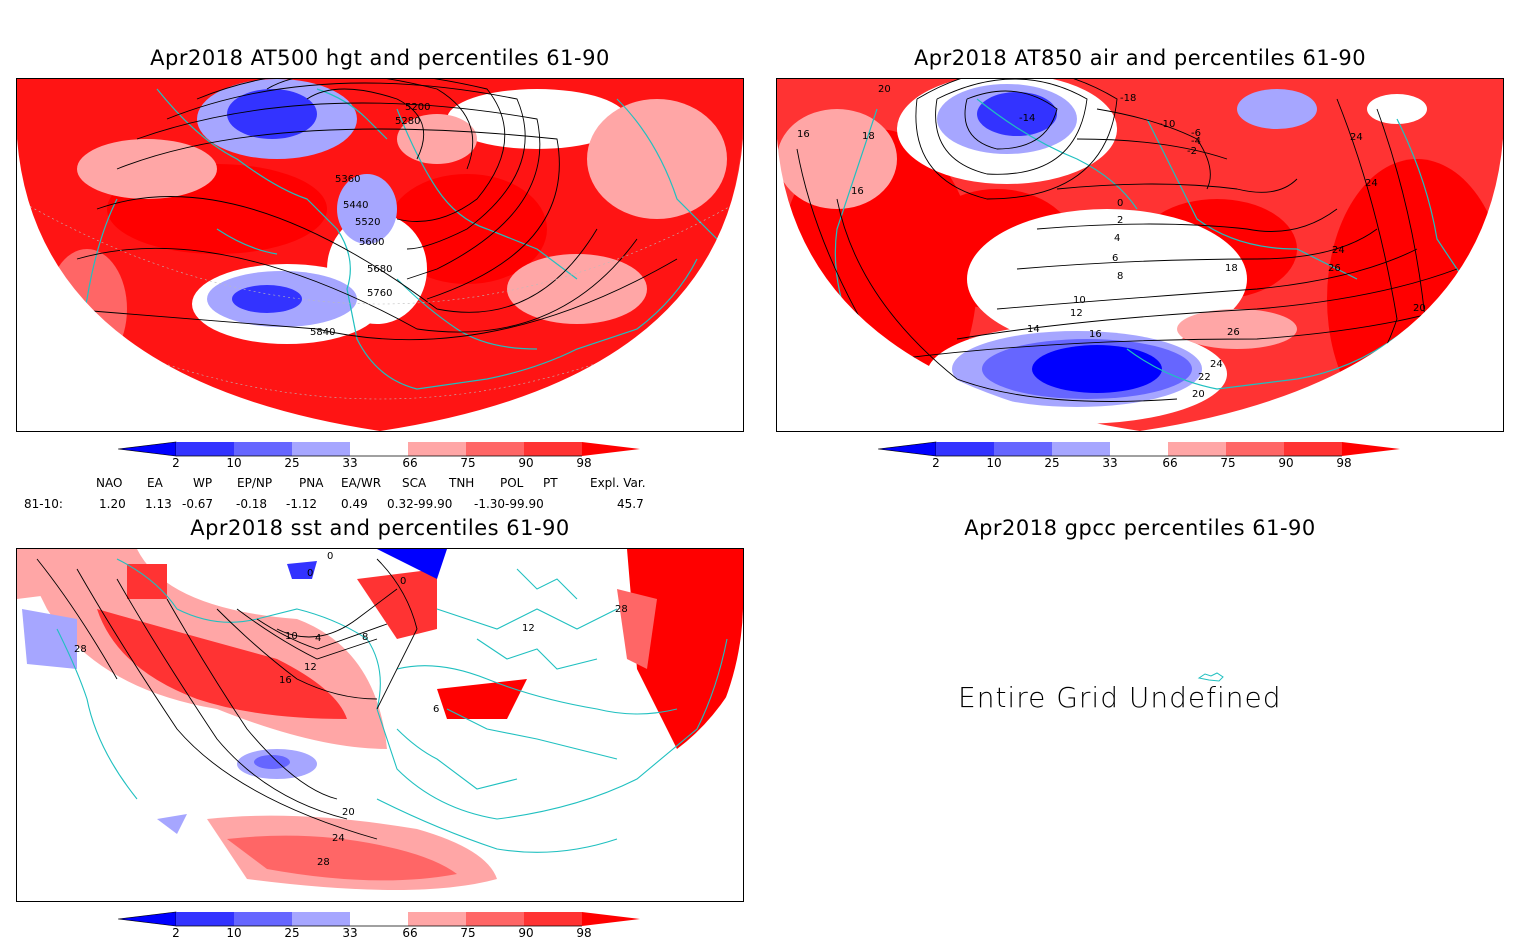 Image resolution: width=1520 pixels, height=940 pixels. Describe the element at coordinates (1210, 677) in the screenshot. I see `map-fragment` at that location.